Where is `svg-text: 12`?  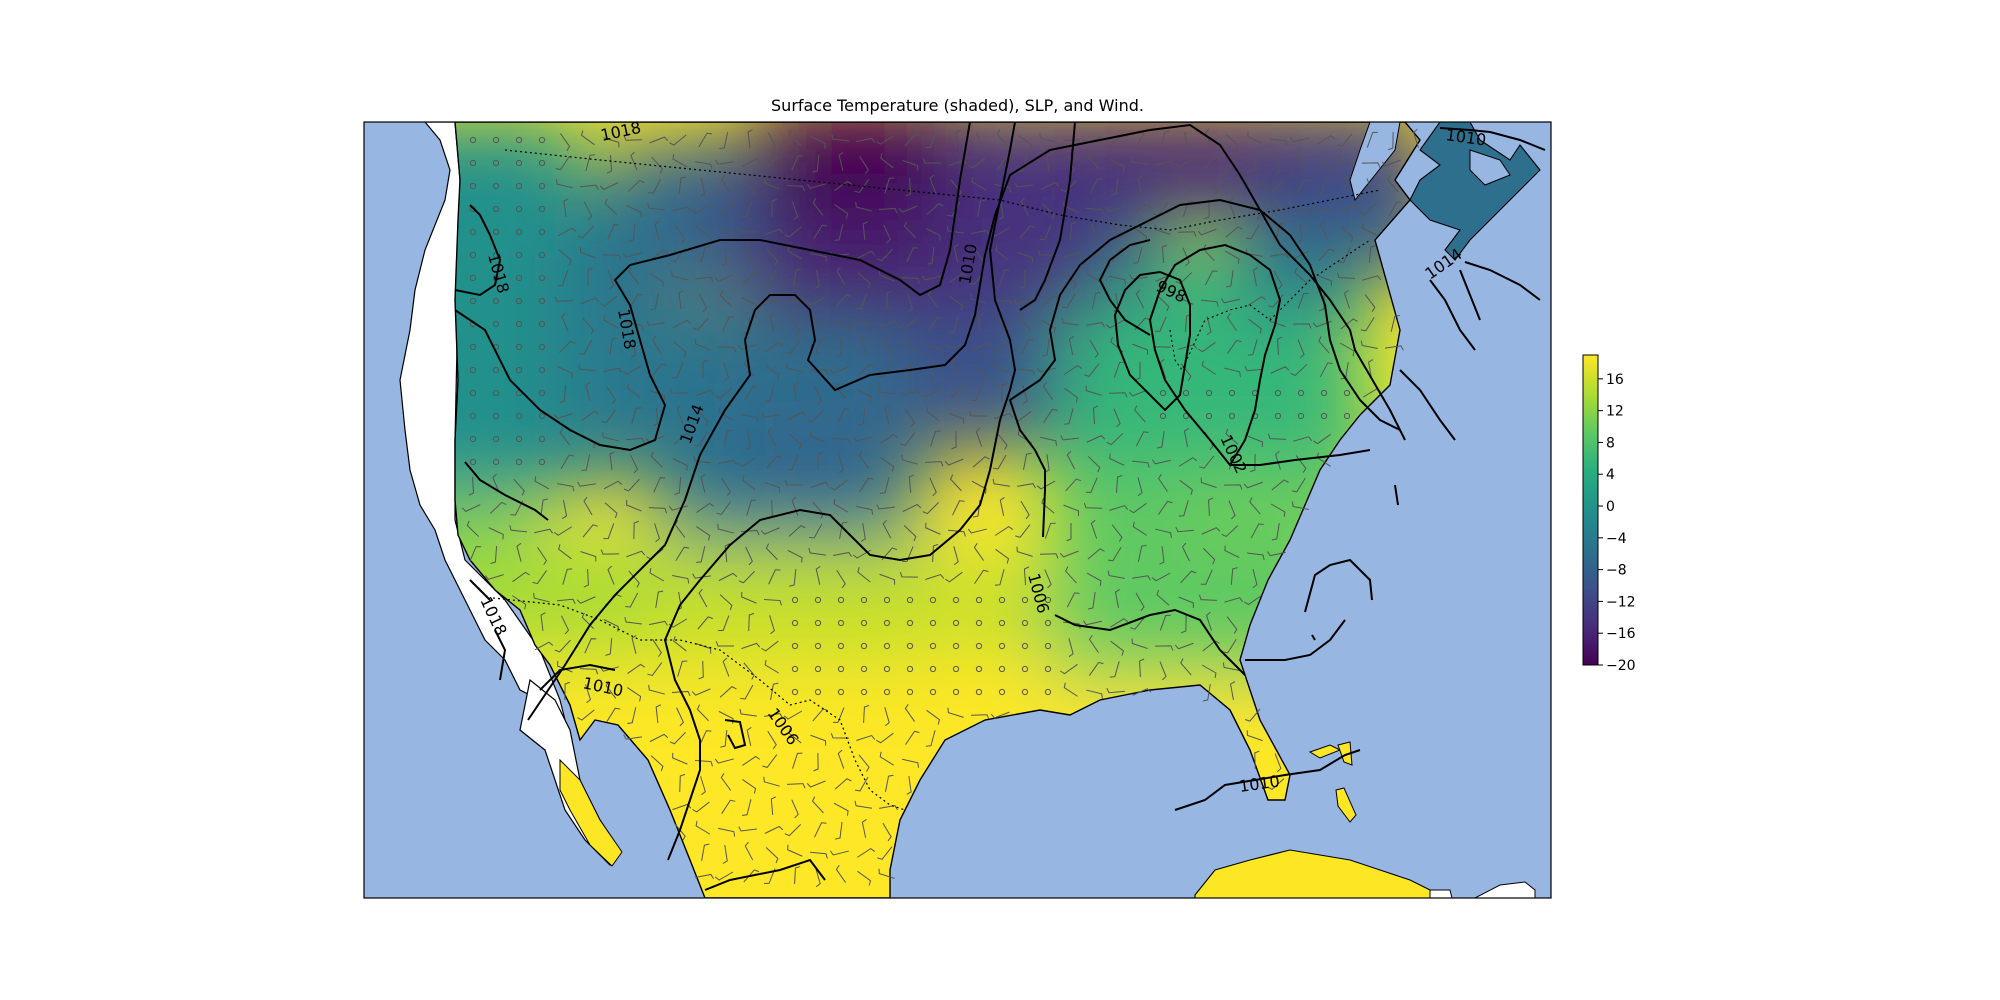
svg-text: 12 is located at coordinates (1615, 412).